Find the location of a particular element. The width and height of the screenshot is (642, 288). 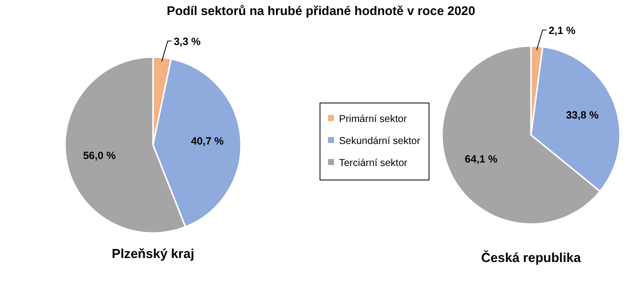

chart-title: Podíl sektorů na hrubé přidané hodnotě v roce 2020 is located at coordinates (321, 11).